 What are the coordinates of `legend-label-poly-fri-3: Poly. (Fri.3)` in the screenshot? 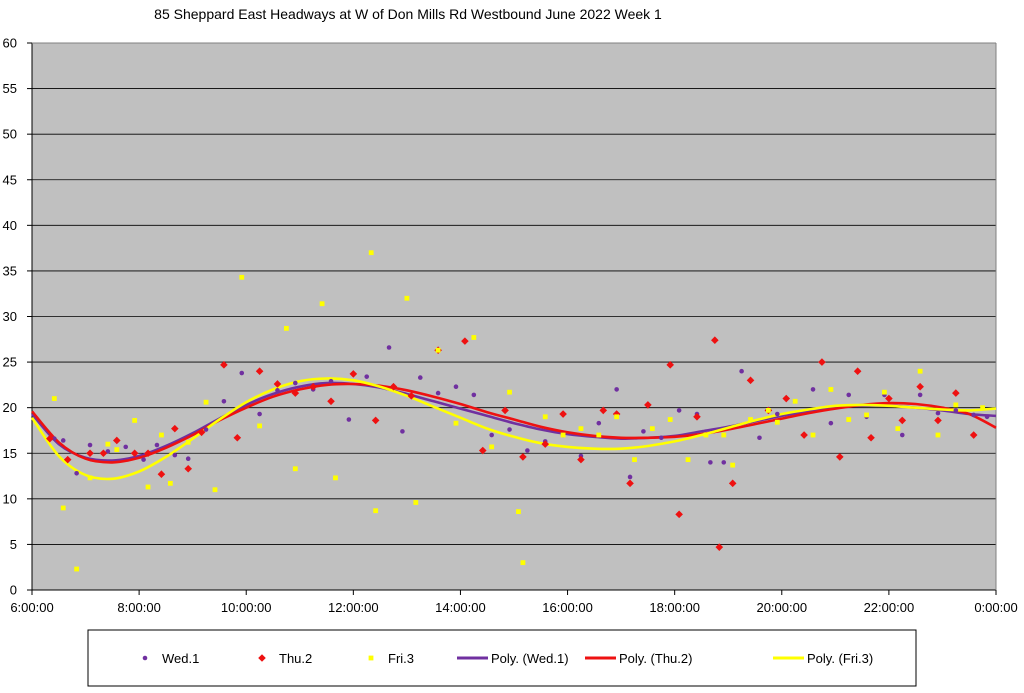 It's located at (840, 658).